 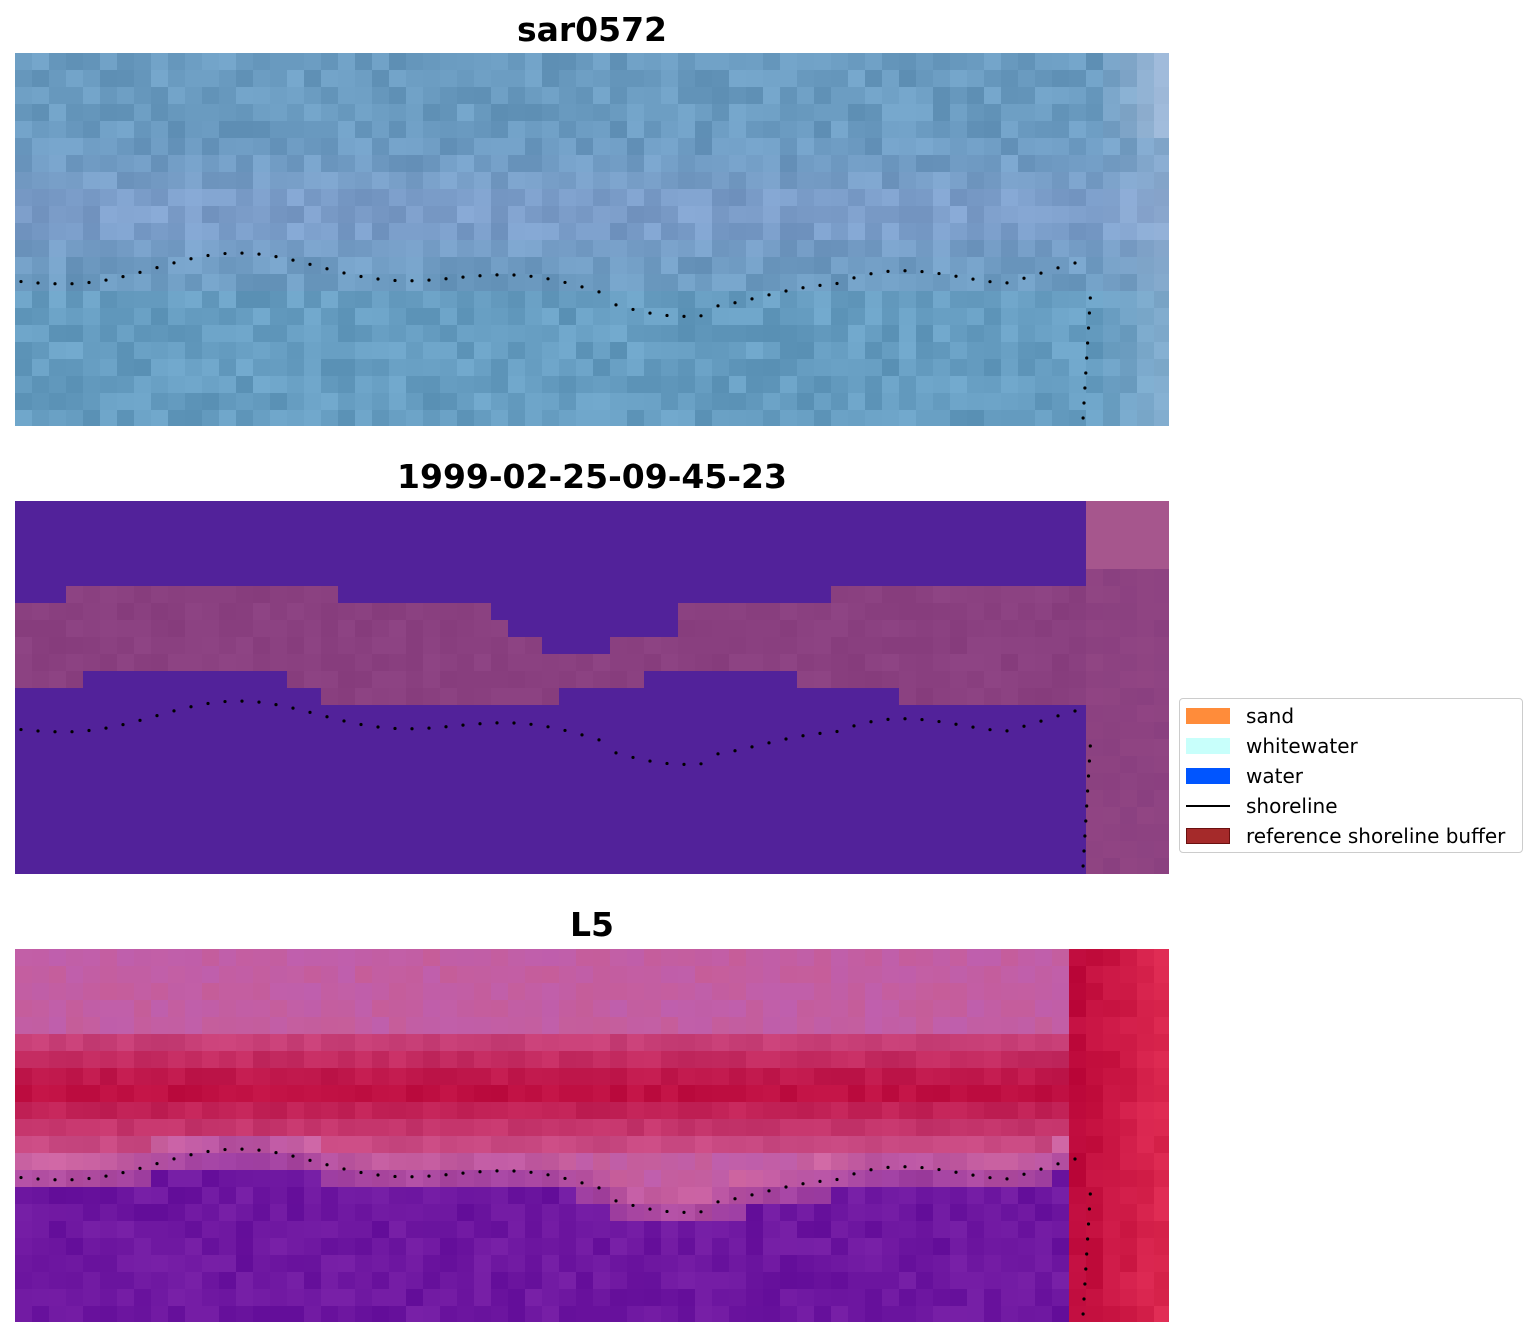 I want to click on legend-item-water: water, so click(x=1244, y=776).